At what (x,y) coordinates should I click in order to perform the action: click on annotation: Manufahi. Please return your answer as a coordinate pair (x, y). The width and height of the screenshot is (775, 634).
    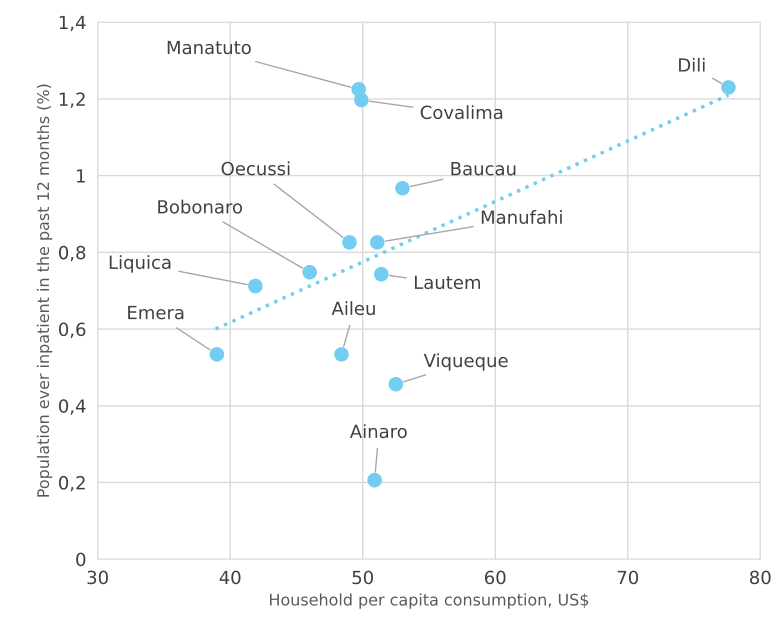
    Looking at the image, I should click on (522, 217).